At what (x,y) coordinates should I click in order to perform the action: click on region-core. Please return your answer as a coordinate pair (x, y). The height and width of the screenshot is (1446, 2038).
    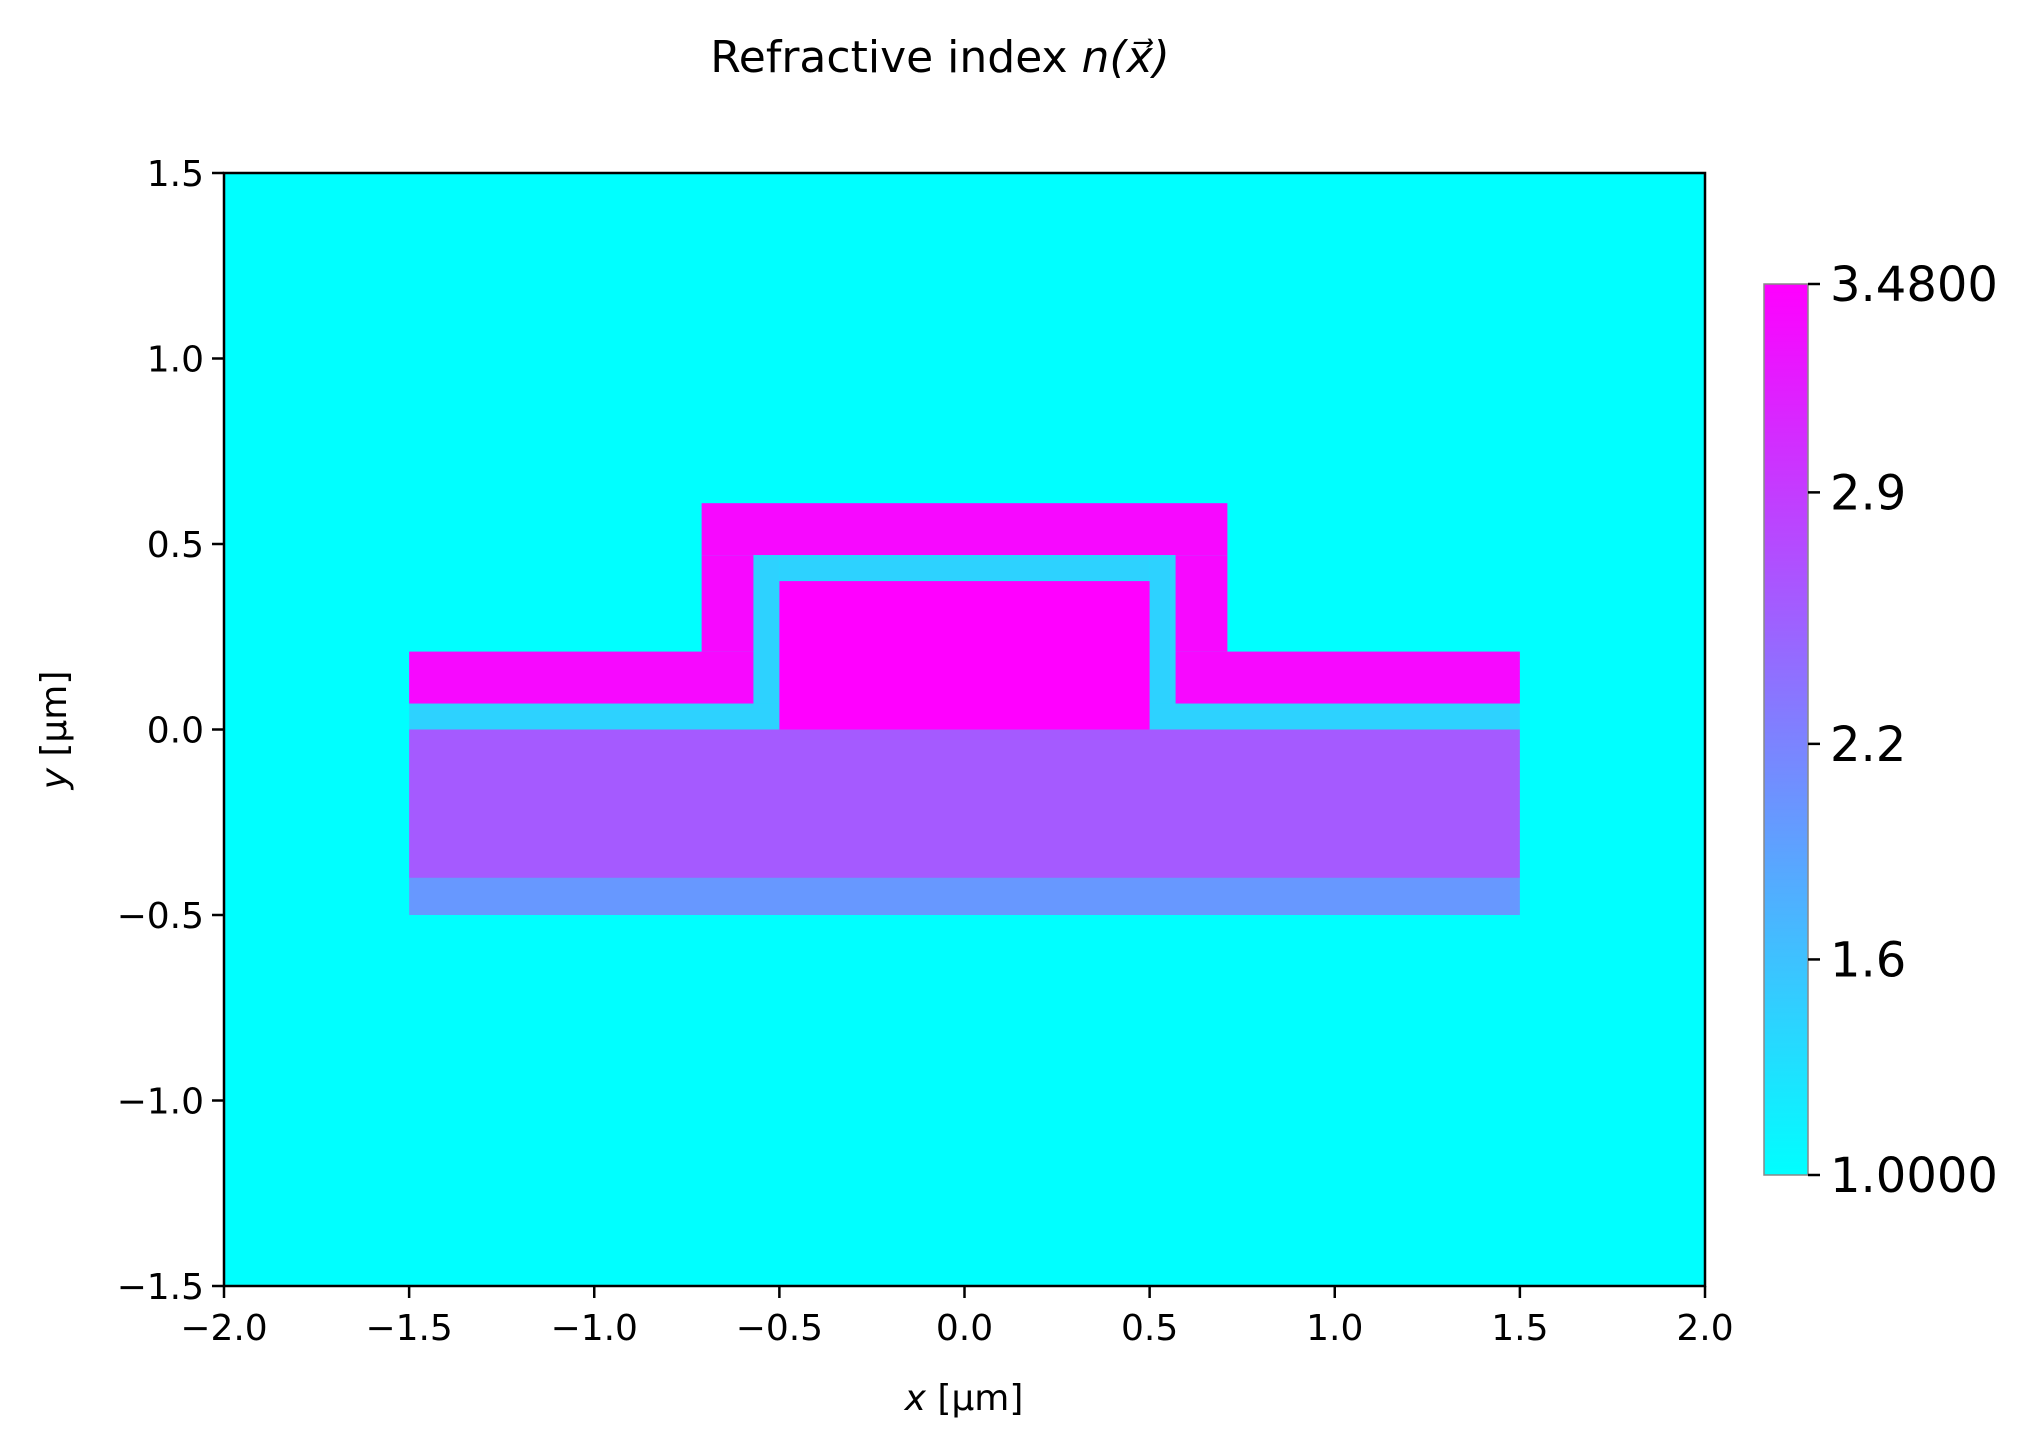
    Looking at the image, I should click on (964, 655).